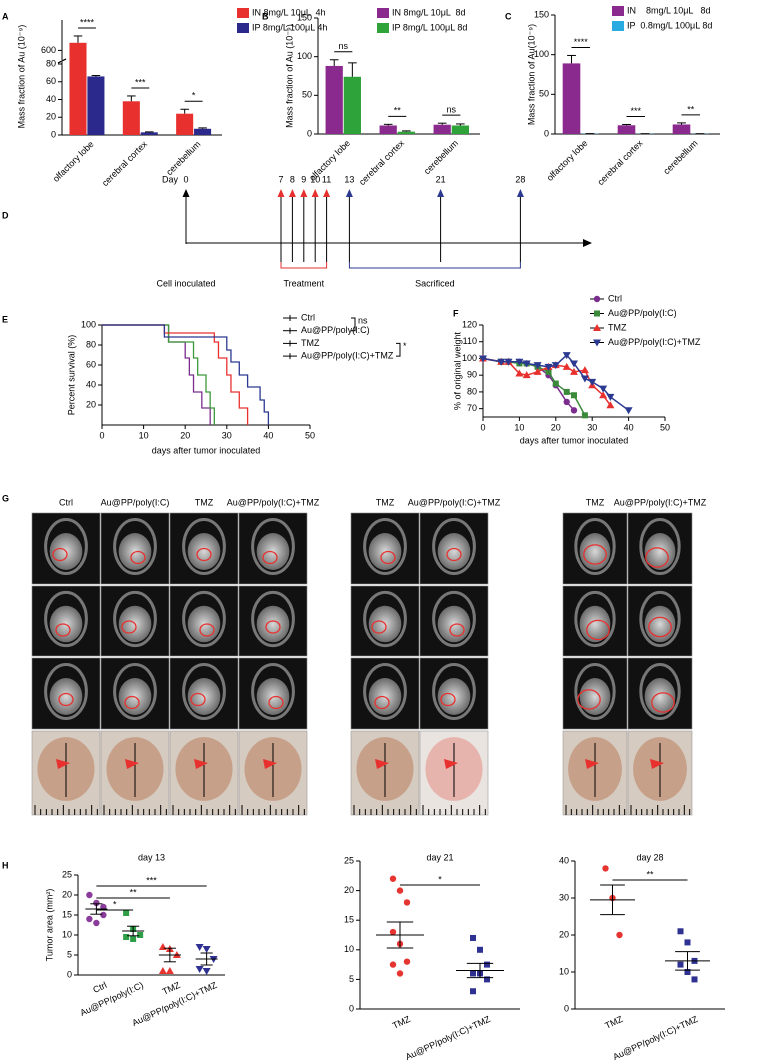 The width and height of the screenshot is (776, 1061). What do you see at coordinates (363, 321) in the screenshot?
I see `legend-group-label: ns` at bounding box center [363, 321].